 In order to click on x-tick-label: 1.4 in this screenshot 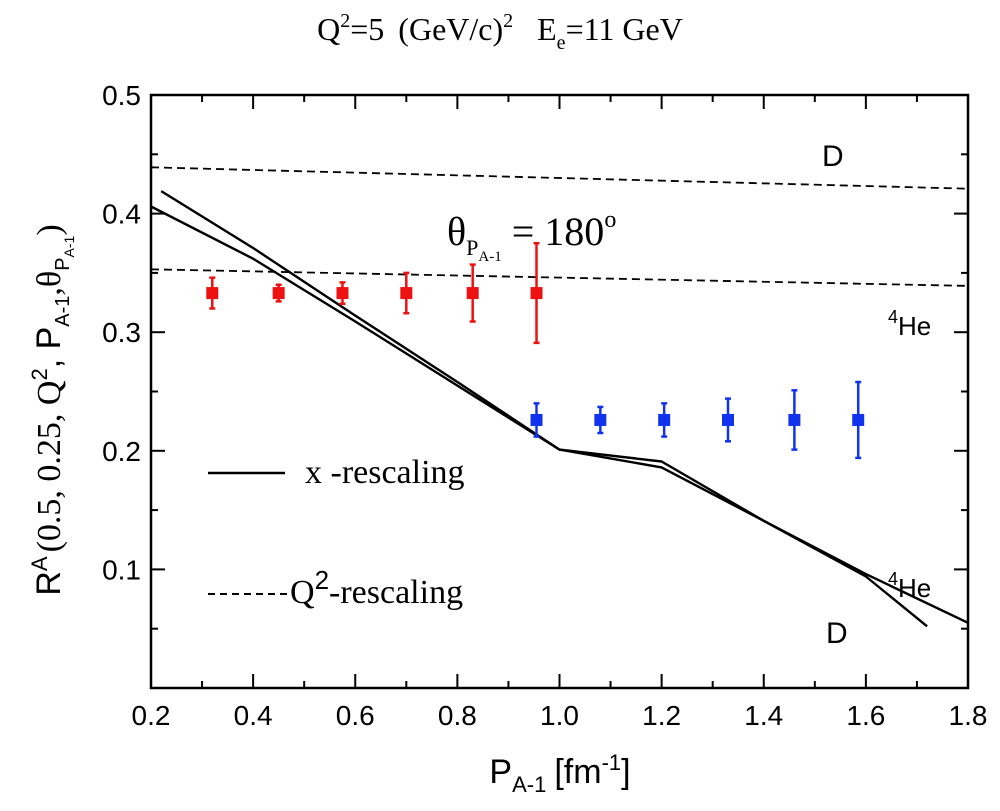, I will do `click(763, 715)`.